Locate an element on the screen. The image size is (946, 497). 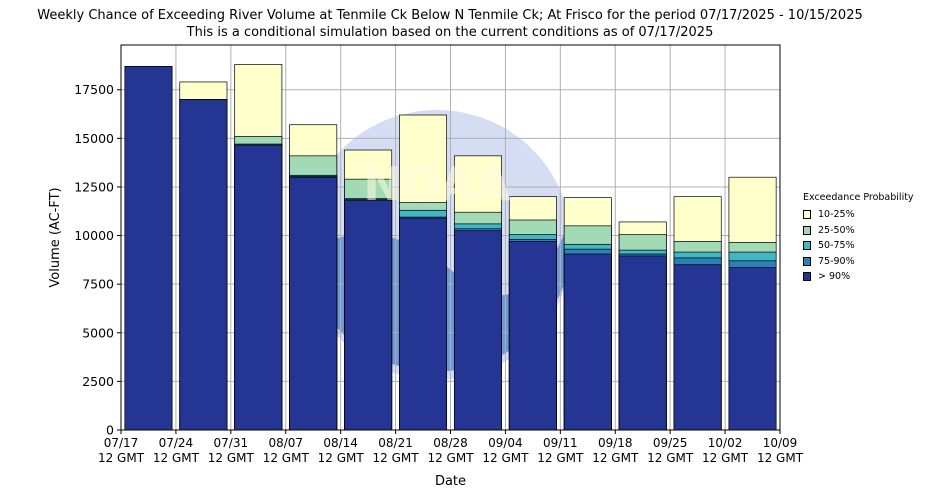
x-tick-label-date: 09/18 is located at coordinates (615, 443).